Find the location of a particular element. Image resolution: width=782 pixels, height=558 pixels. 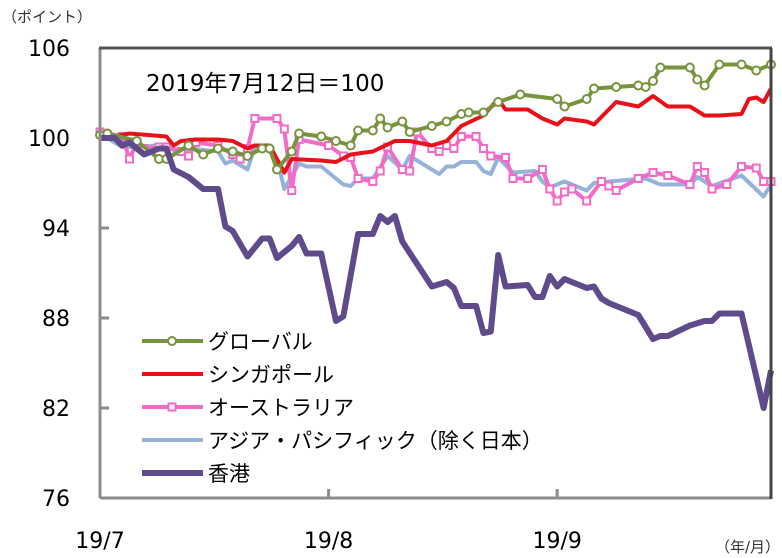

legend-item: オーストラリア is located at coordinates (248, 408).